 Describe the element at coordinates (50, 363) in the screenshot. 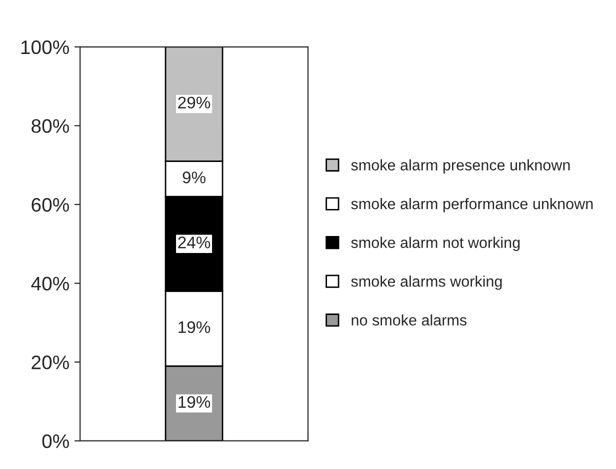

I see `y-tick-label: 20%` at that location.